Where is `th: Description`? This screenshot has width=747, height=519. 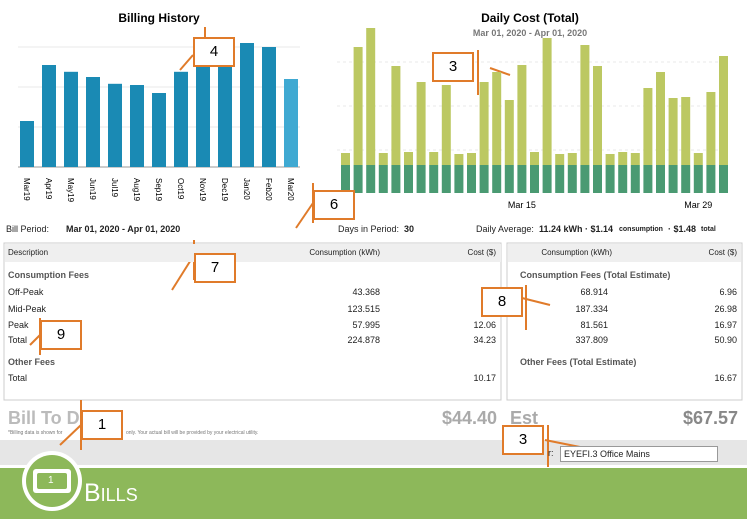
th: Description is located at coordinates (28, 252).